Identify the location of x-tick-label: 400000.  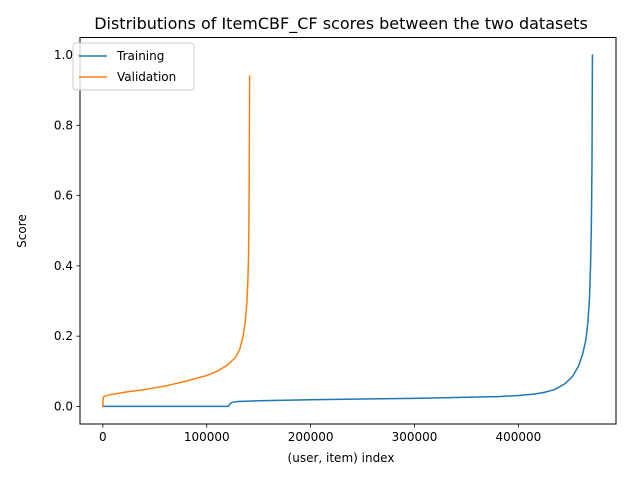
(518, 437).